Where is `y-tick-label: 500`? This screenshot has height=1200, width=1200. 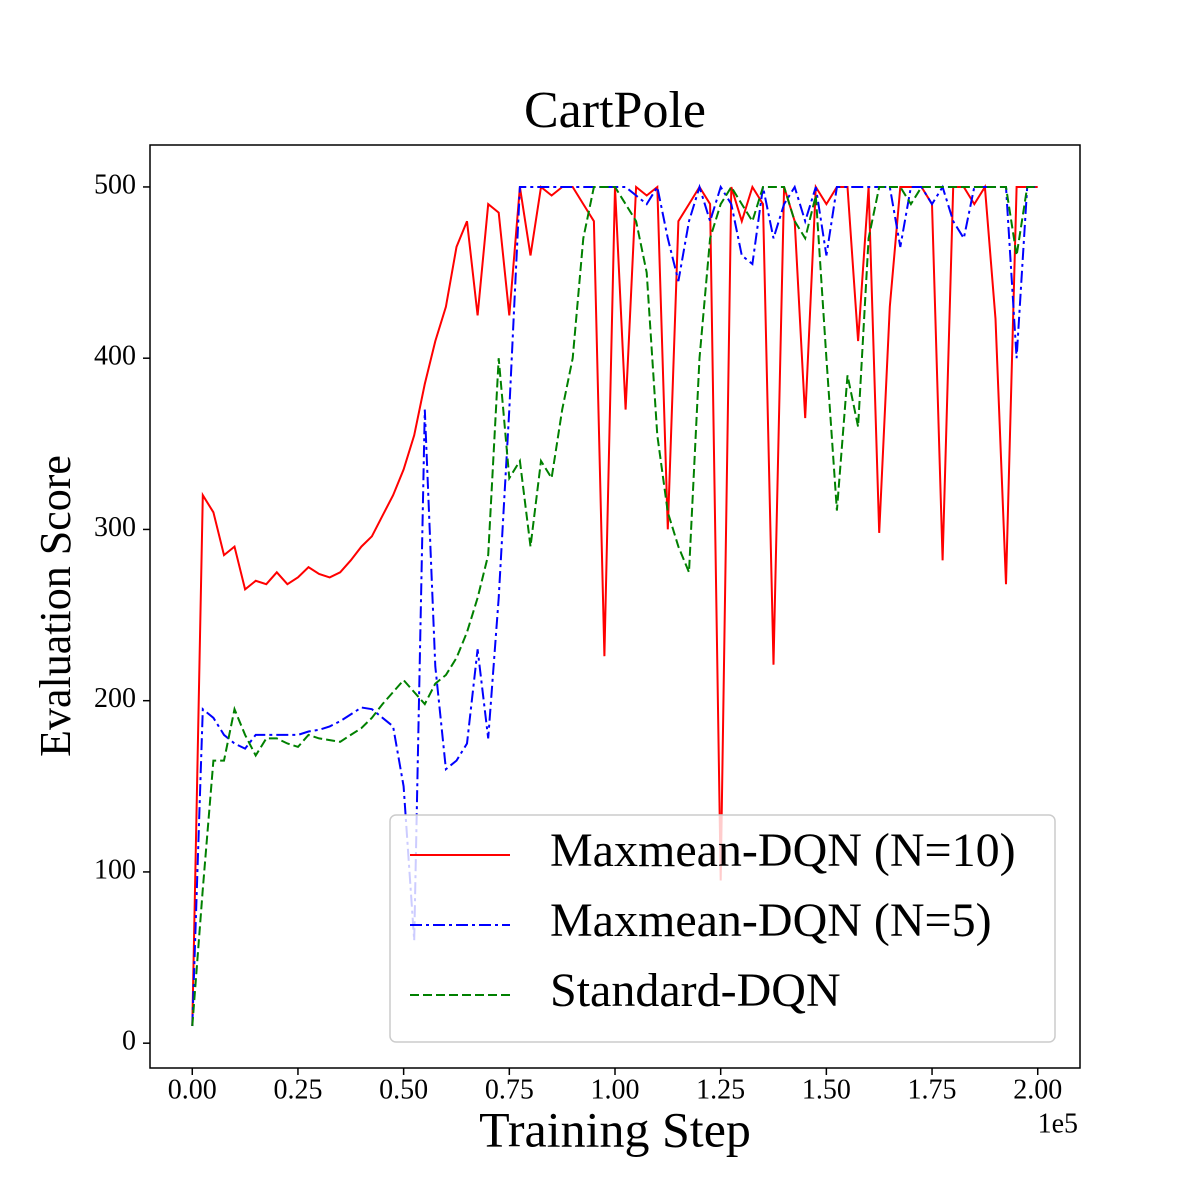
y-tick-label: 500 is located at coordinates (115, 184).